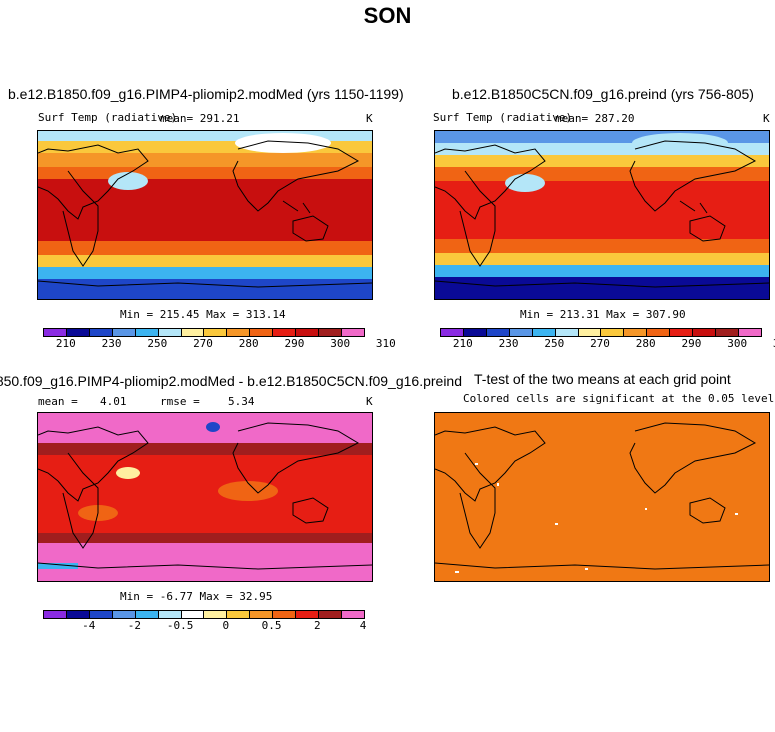 The image size is (775, 732). I want to click on difference-rmse-label: rmse =, so click(180, 401).